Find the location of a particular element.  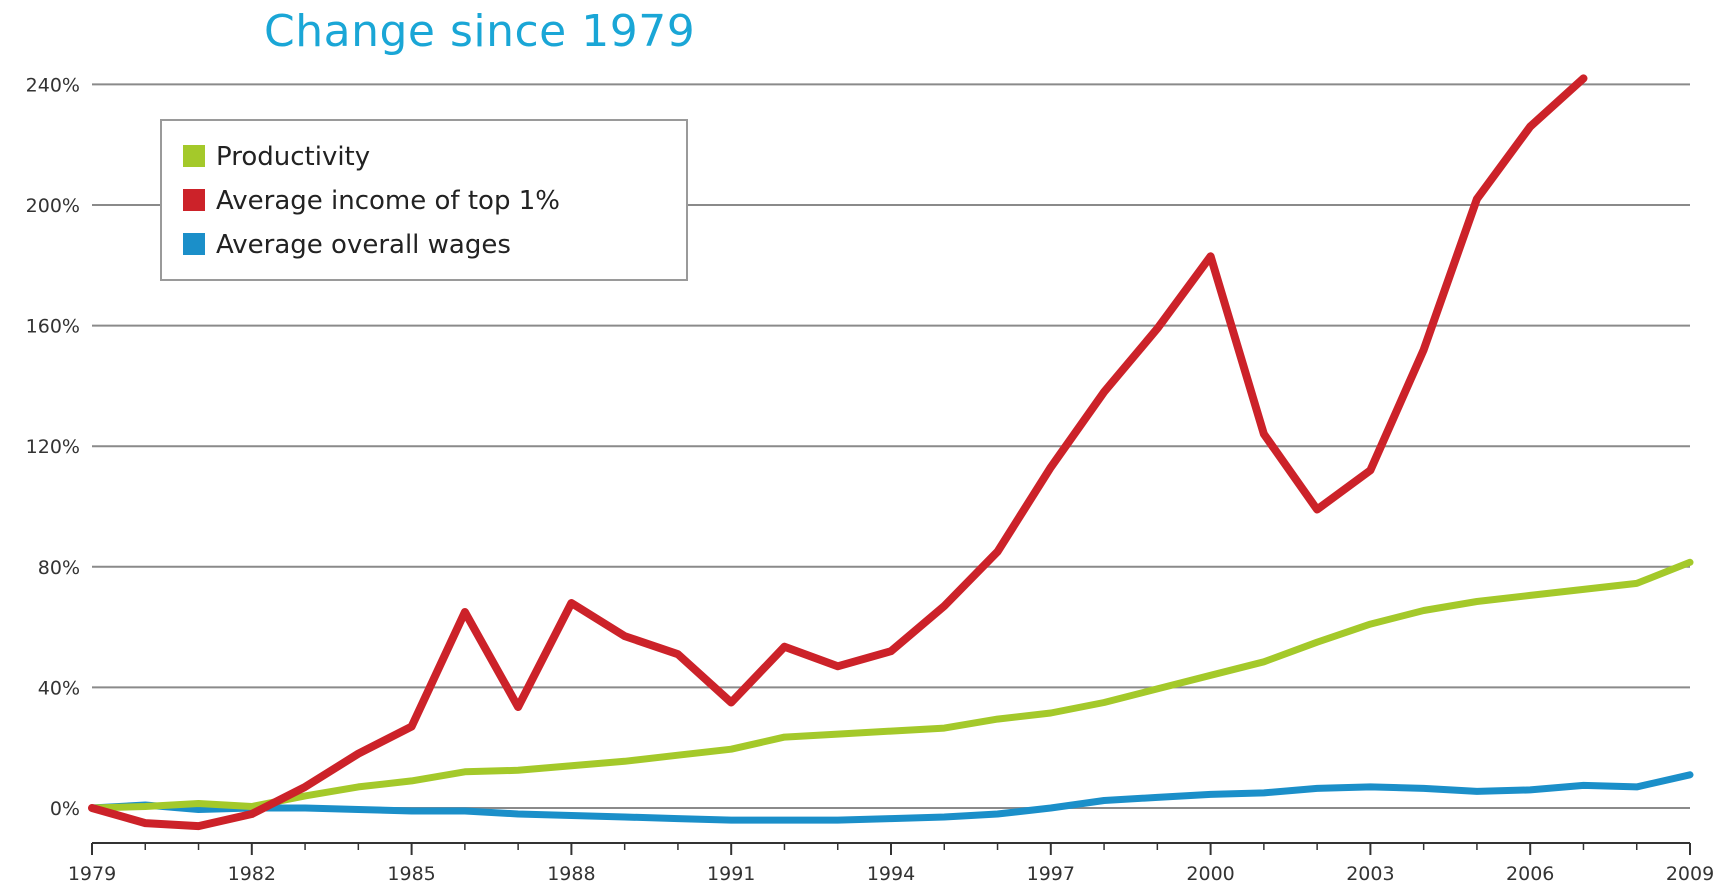

y-tick-label: 80% is located at coordinates (59, 568).